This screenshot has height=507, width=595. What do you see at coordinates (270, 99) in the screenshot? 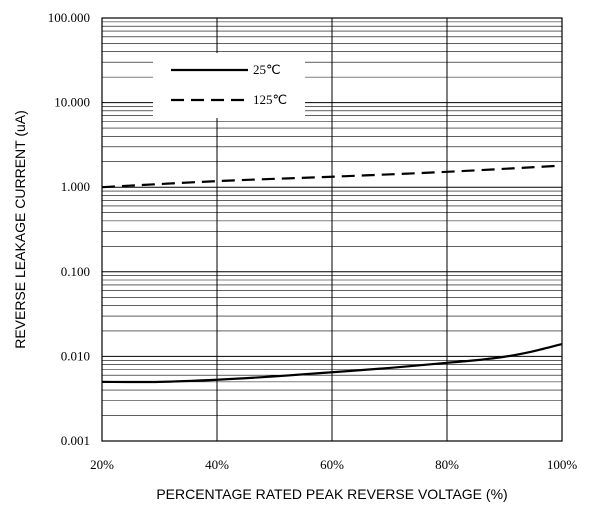
I see `legend-label: 125℃` at bounding box center [270, 99].